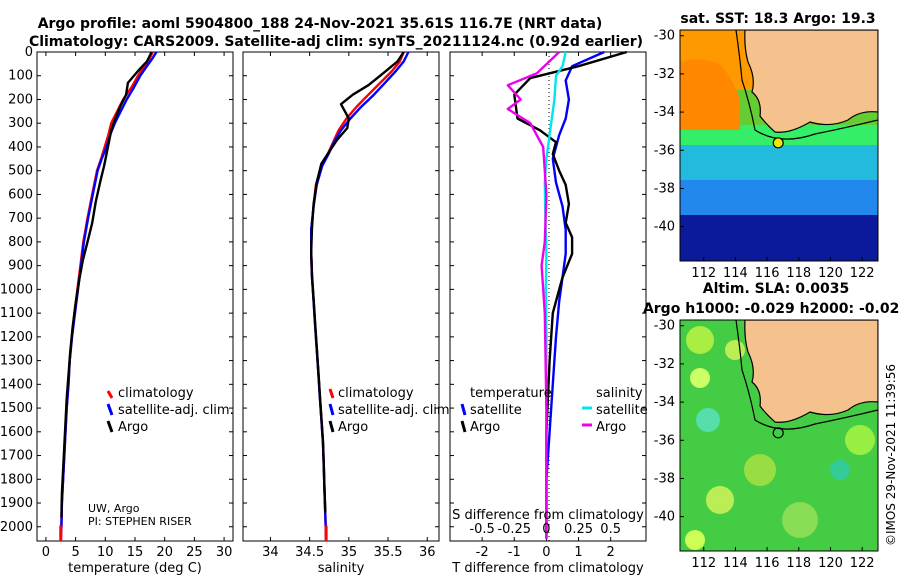  Describe the element at coordinates (16, 503) in the screenshot. I see `depth-tick-label: 1900` at that location.